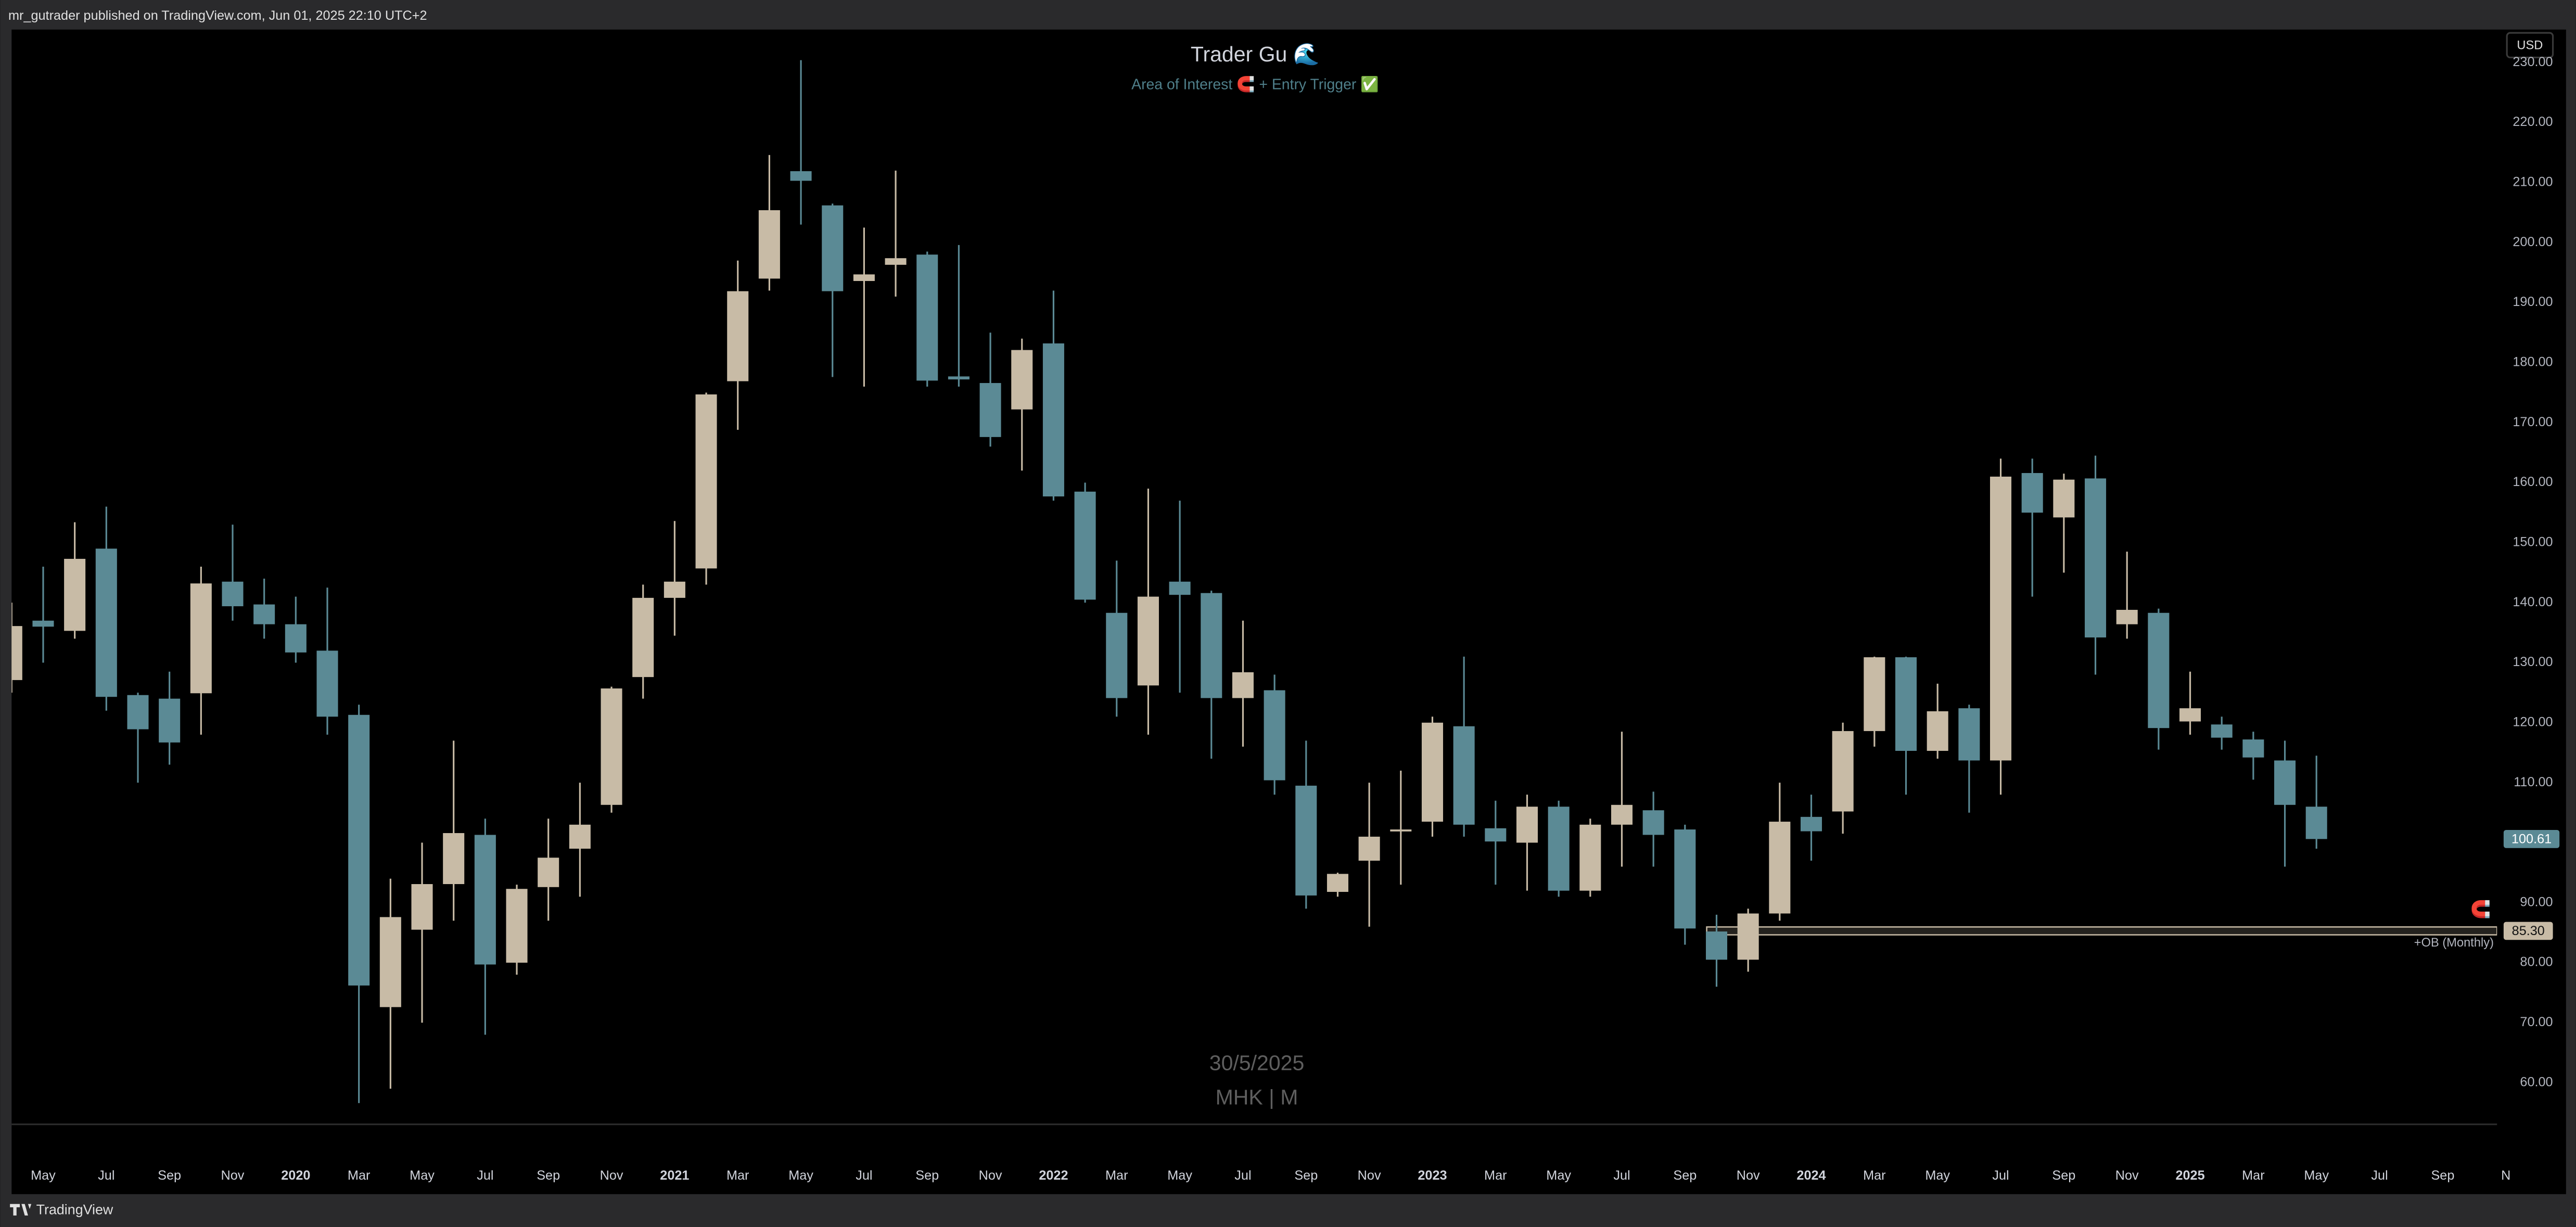 Image resolution: width=2576 pixels, height=1227 pixels. Describe the element at coordinates (2189, 1175) in the screenshot. I see `x-tick-label: 2025` at that location.